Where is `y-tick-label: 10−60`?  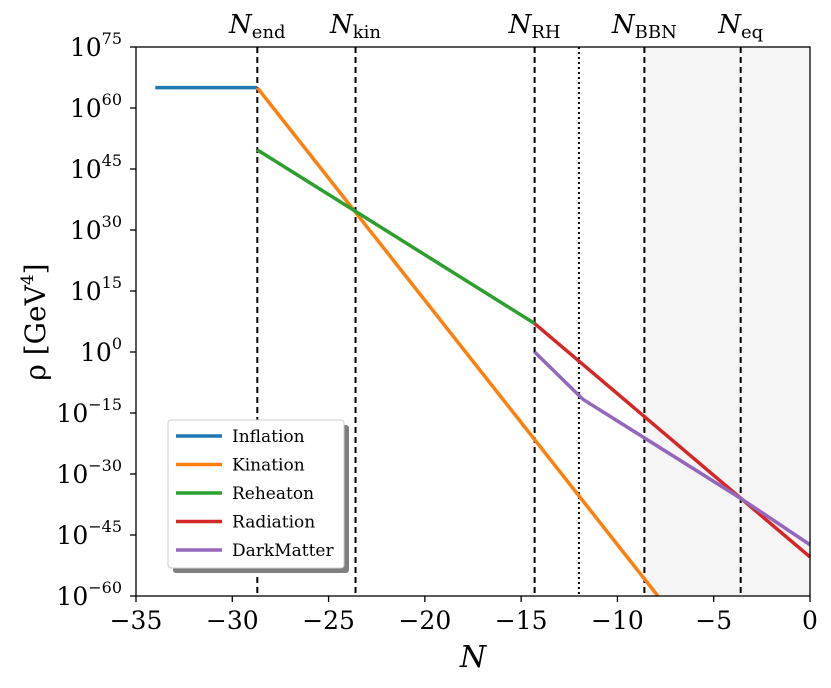
y-tick-label: 10−60 is located at coordinates (89, 594).